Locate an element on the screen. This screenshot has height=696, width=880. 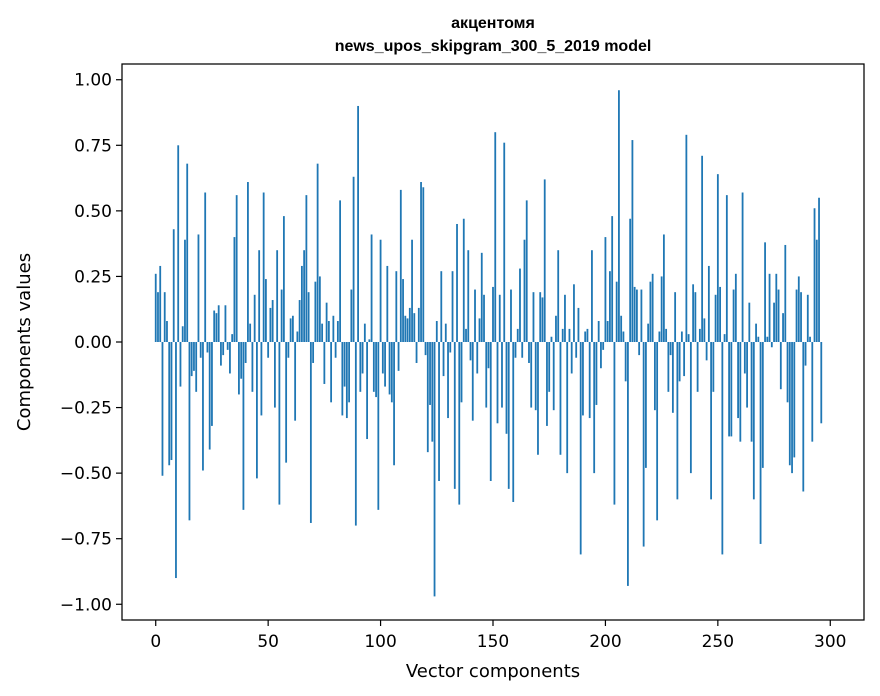
x-tick-label: 200 is located at coordinates (605, 642).